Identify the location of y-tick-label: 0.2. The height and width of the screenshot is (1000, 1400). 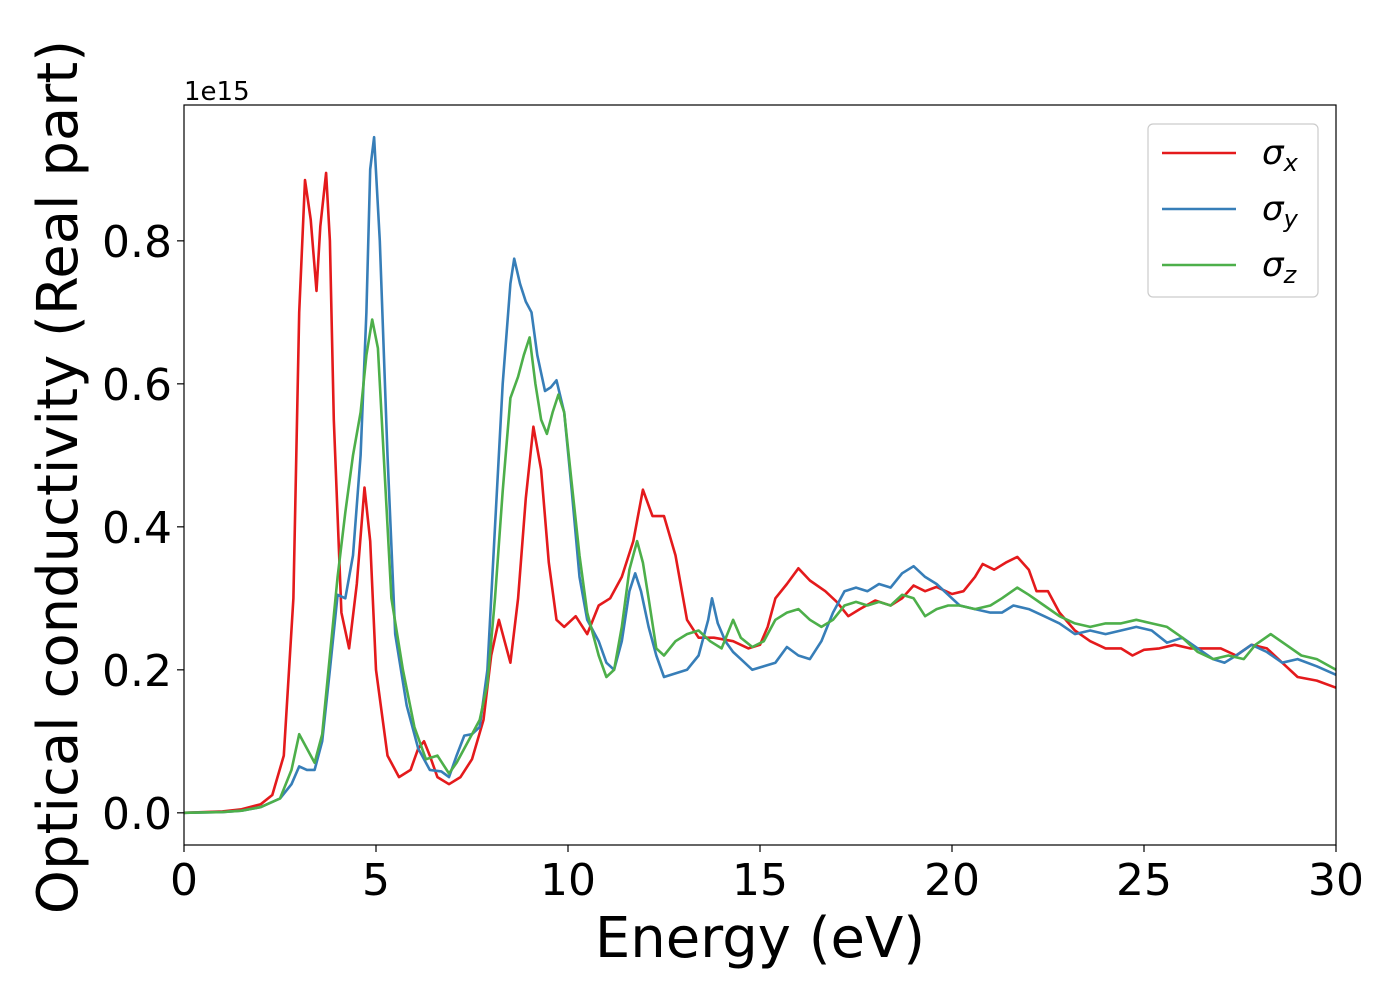
(137, 671).